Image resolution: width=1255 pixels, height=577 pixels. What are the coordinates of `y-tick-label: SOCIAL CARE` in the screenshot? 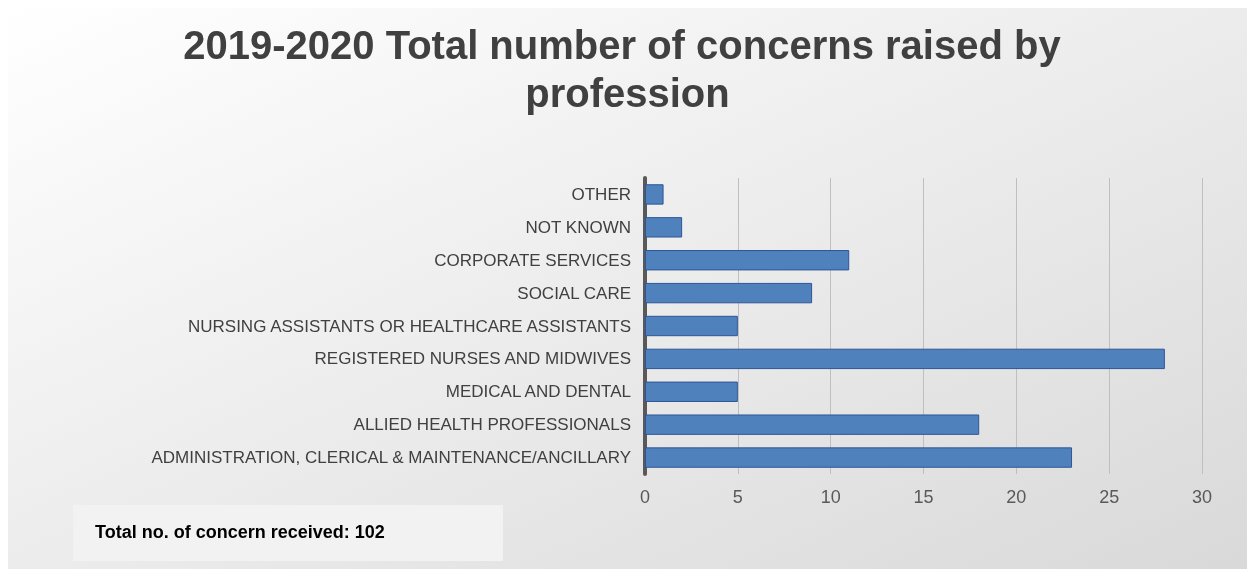 It's located at (574, 293).